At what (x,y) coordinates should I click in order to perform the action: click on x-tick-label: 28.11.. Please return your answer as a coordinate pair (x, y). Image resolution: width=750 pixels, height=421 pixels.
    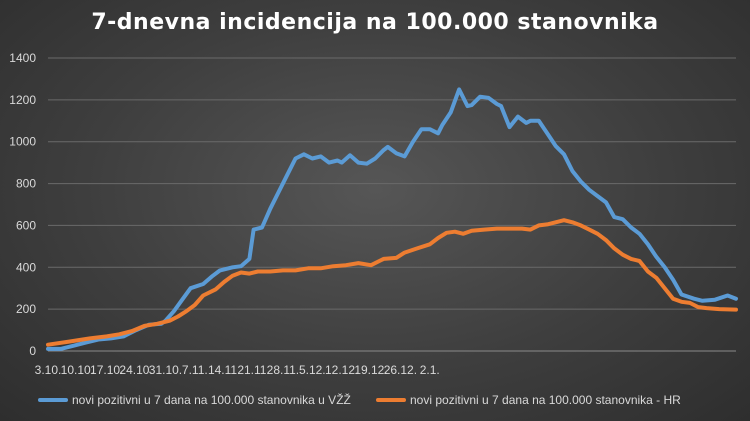
    Looking at the image, I should click on (283, 370).